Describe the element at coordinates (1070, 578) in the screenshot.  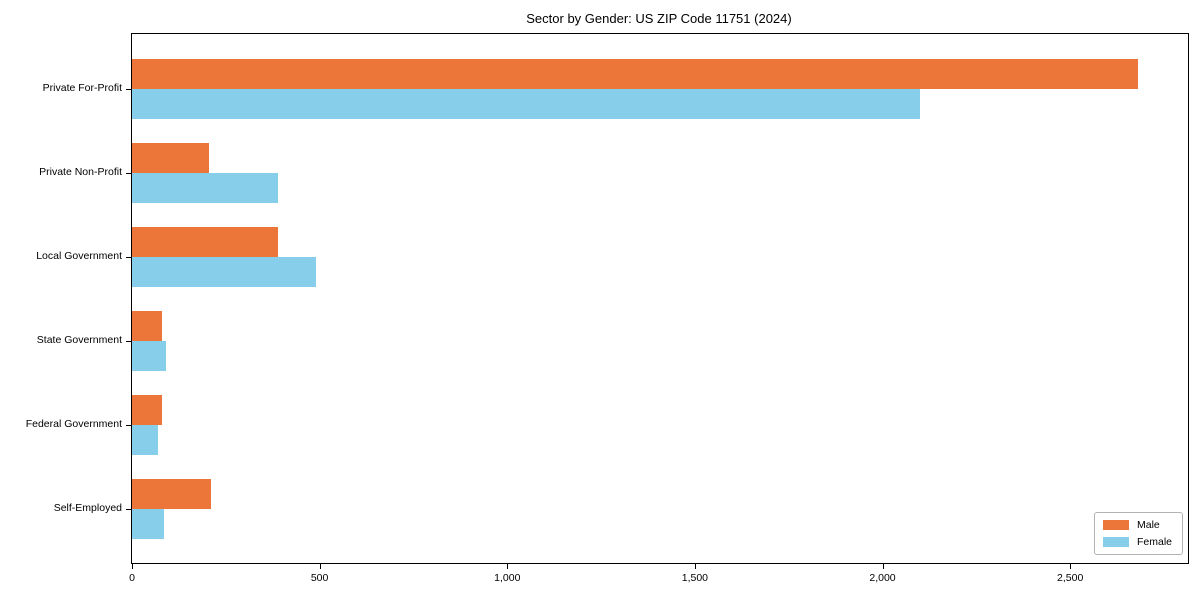
I see `x-tick-label: 2,500` at that location.